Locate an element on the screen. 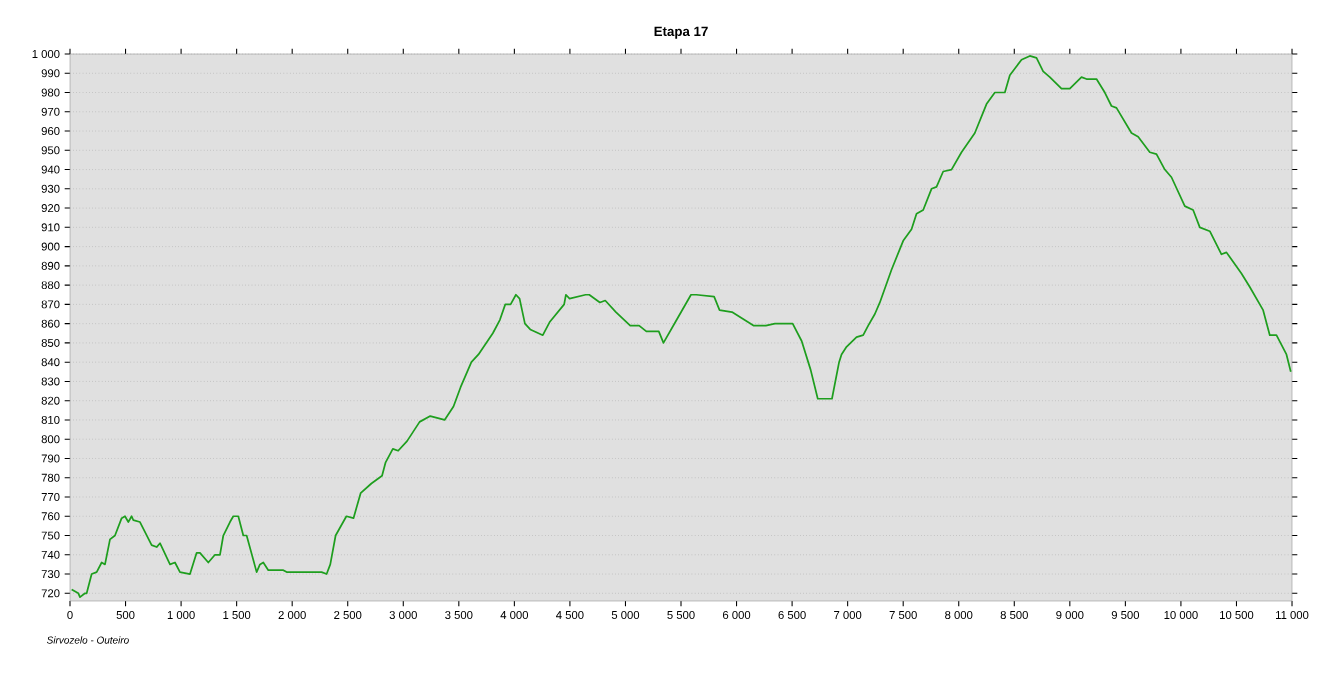 Image resolution: width=1335 pixels, height=674 pixels. y-tick-label: 890 is located at coordinates (50, 265).